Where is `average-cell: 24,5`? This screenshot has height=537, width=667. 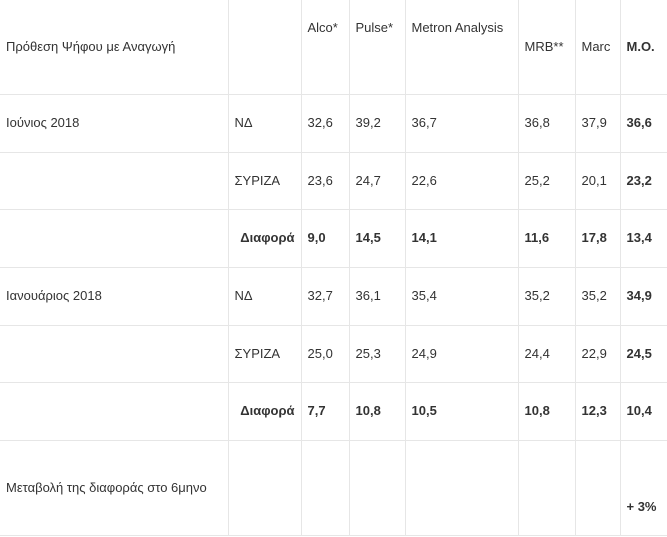 average-cell: 24,5 is located at coordinates (643, 353).